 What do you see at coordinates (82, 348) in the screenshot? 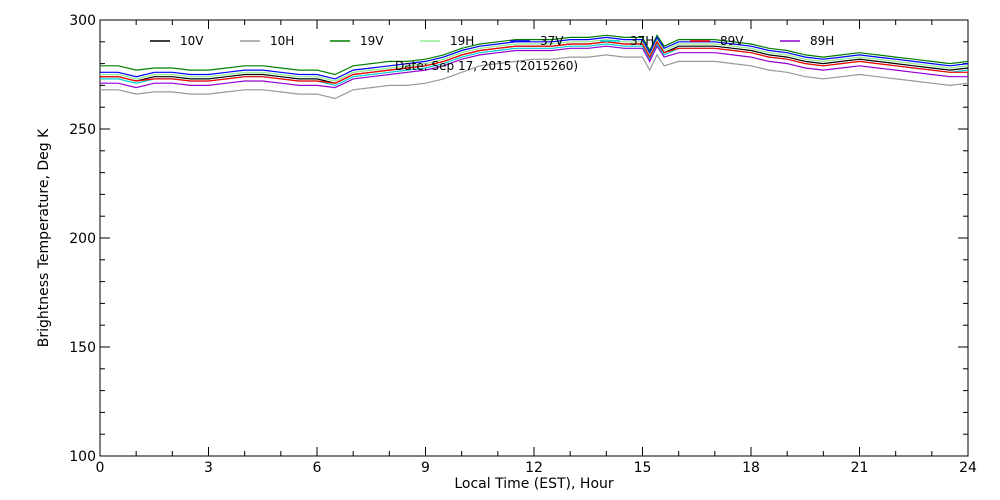
I see `y-tick-label: 150` at bounding box center [82, 348].